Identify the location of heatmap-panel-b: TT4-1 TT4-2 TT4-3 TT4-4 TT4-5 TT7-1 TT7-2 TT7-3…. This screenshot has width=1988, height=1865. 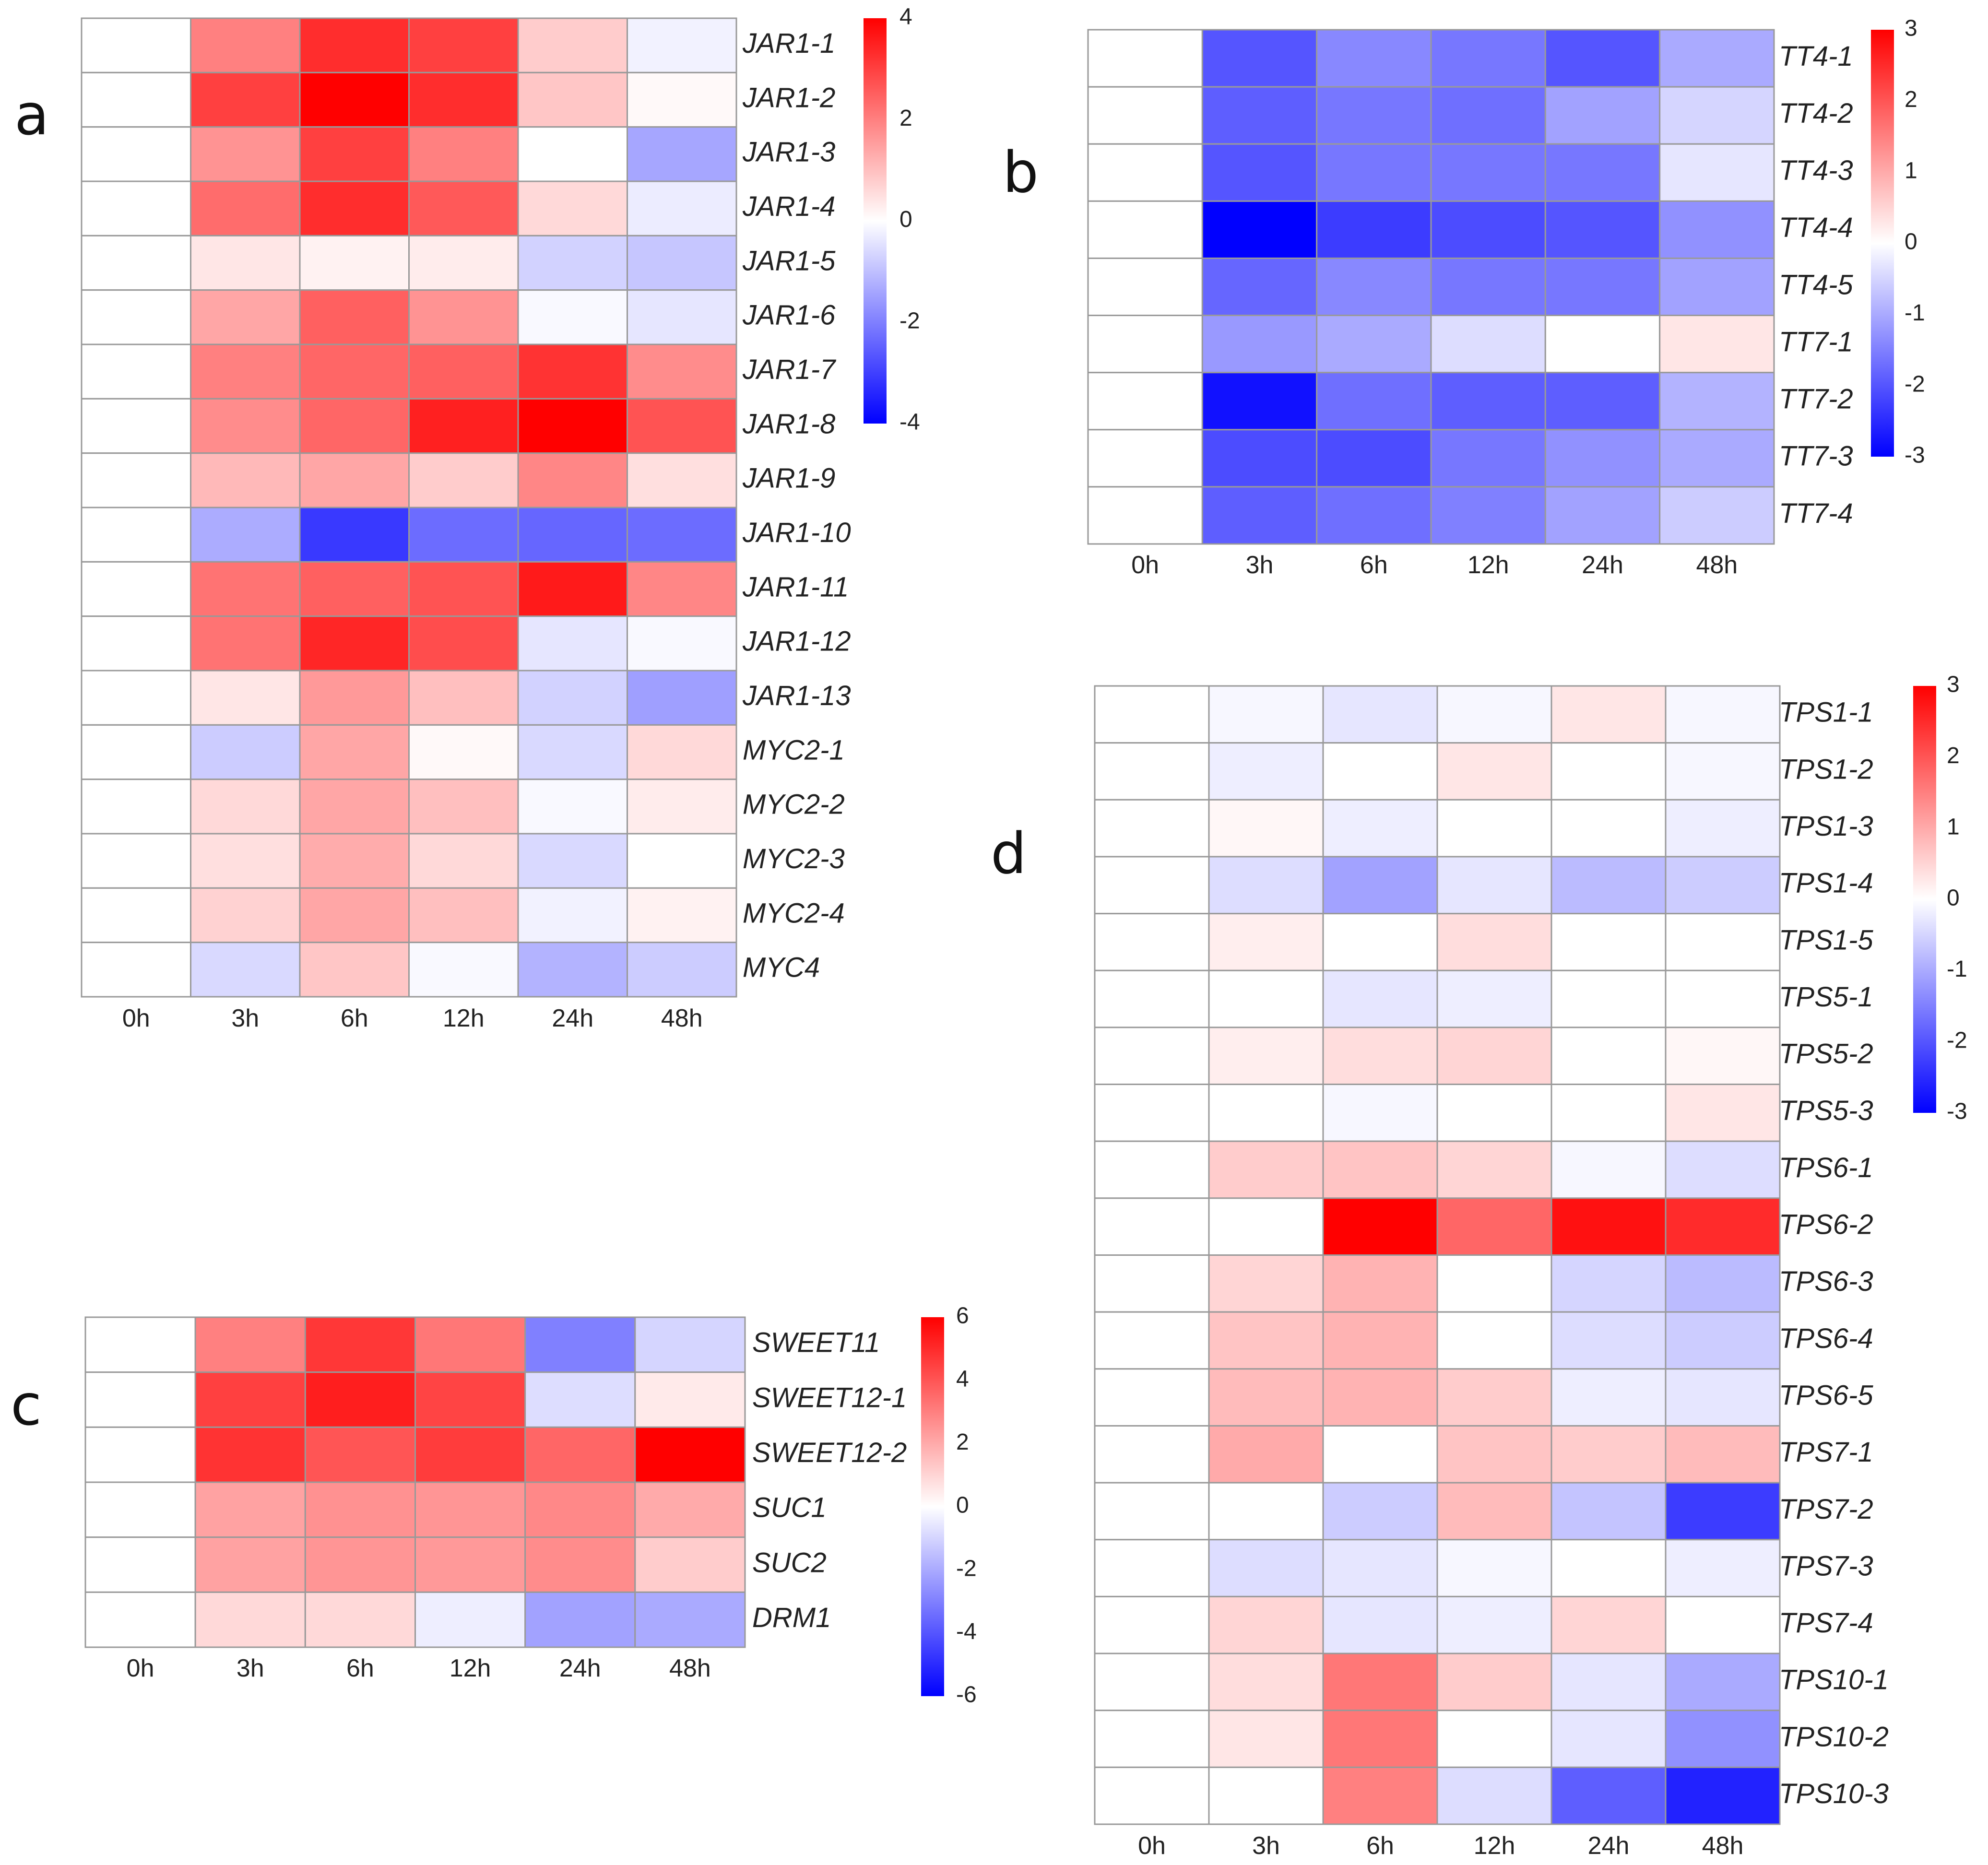
(1506, 297).